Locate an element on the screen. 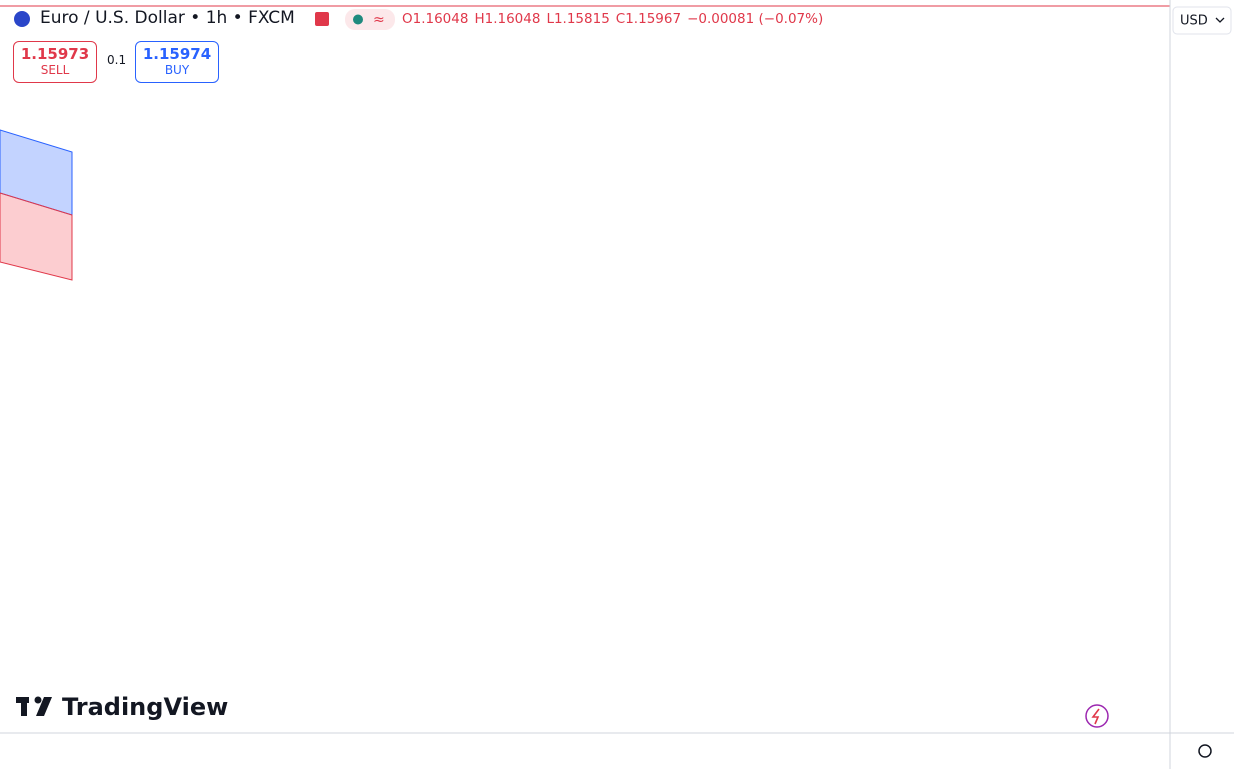 This screenshot has width=1234, height=769. sell-button: 1.15973 SELL is located at coordinates (55, 62).